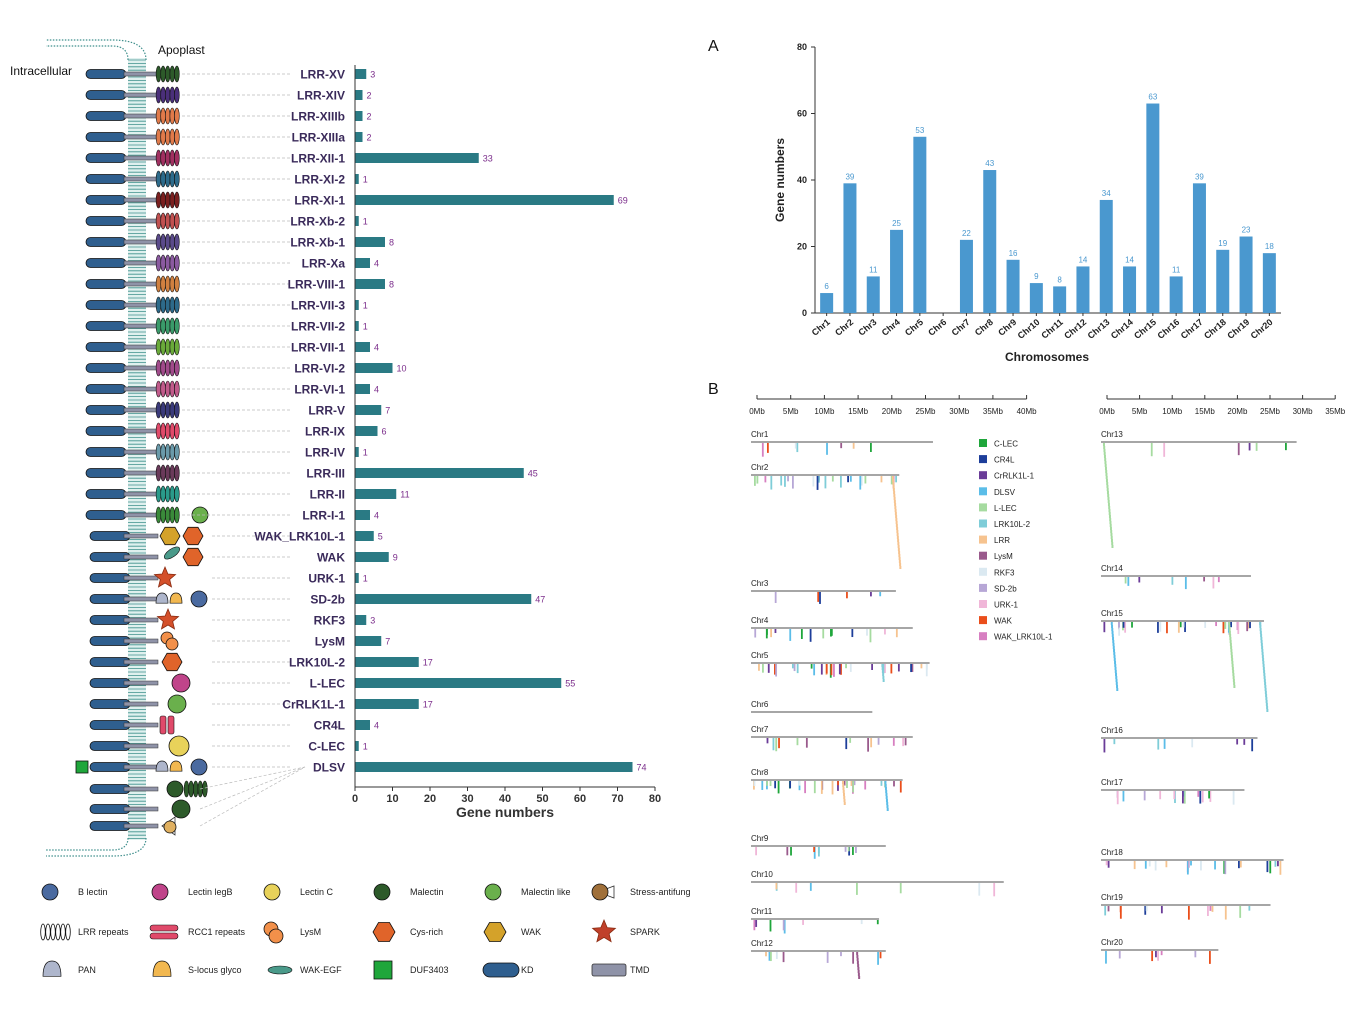 Image resolution: width=1362 pixels, height=1021 pixels. What do you see at coordinates (171, 725) in the screenshot?
I see `rcc1-repeats-icon` at bounding box center [171, 725].